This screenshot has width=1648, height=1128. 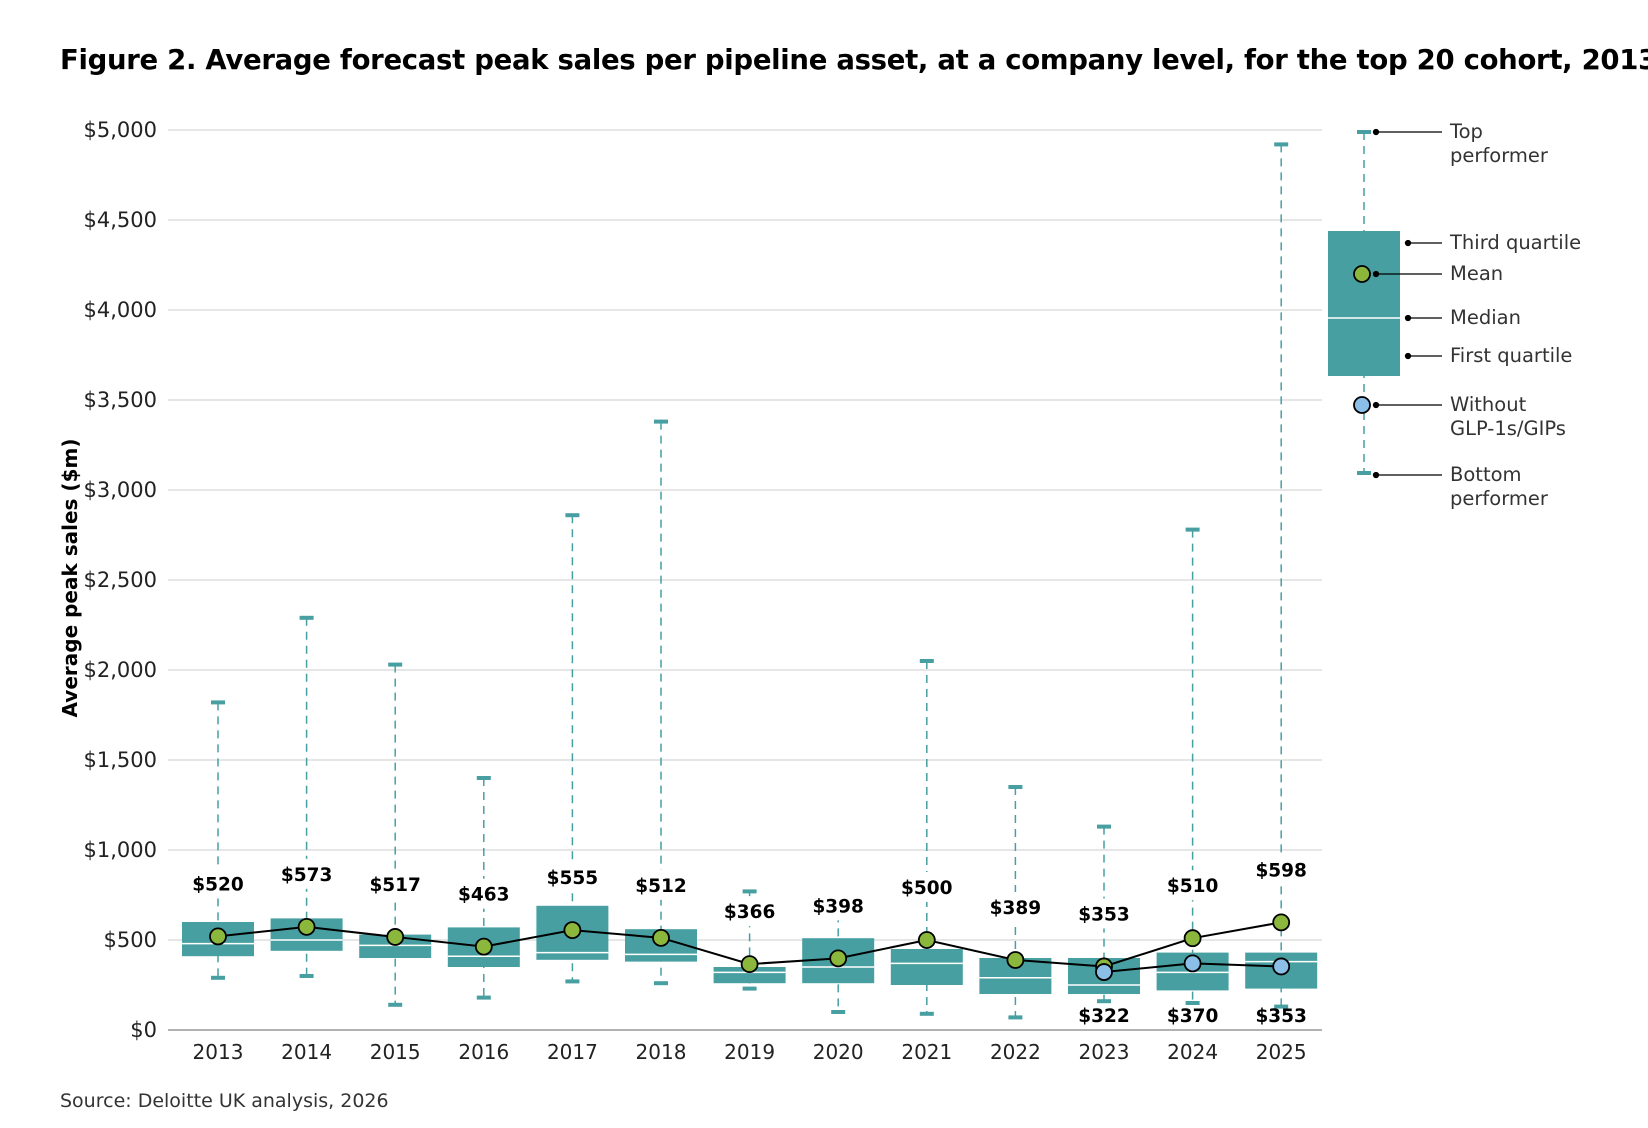 What do you see at coordinates (1281, 922) in the screenshot?
I see `mean-marker-2025` at bounding box center [1281, 922].